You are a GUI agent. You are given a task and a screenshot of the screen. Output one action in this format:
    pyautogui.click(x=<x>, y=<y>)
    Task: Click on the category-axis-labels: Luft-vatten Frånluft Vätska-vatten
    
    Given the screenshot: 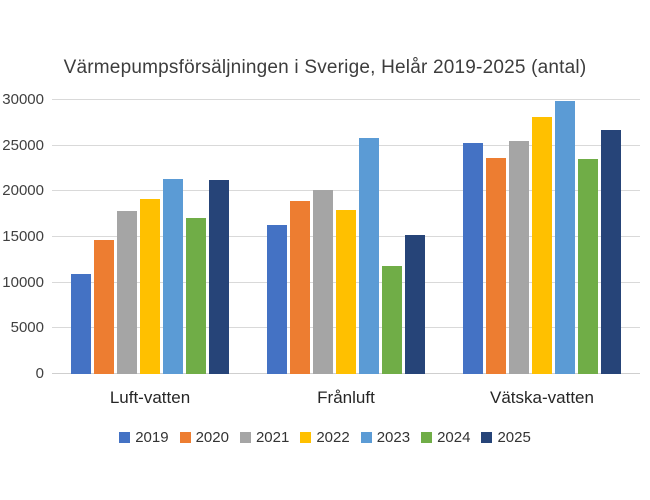 What is the action you would take?
    pyautogui.click(x=346, y=398)
    